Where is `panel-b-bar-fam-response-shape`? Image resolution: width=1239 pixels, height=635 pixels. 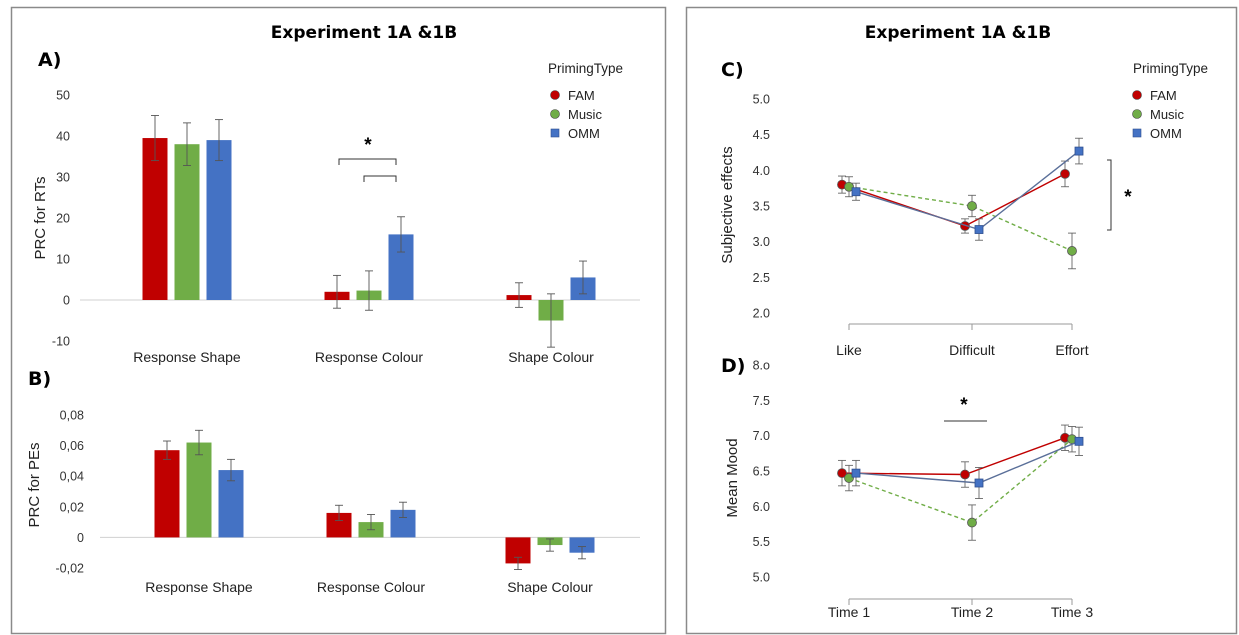
panel-b-bar-fam-response-shape is located at coordinates (167, 494).